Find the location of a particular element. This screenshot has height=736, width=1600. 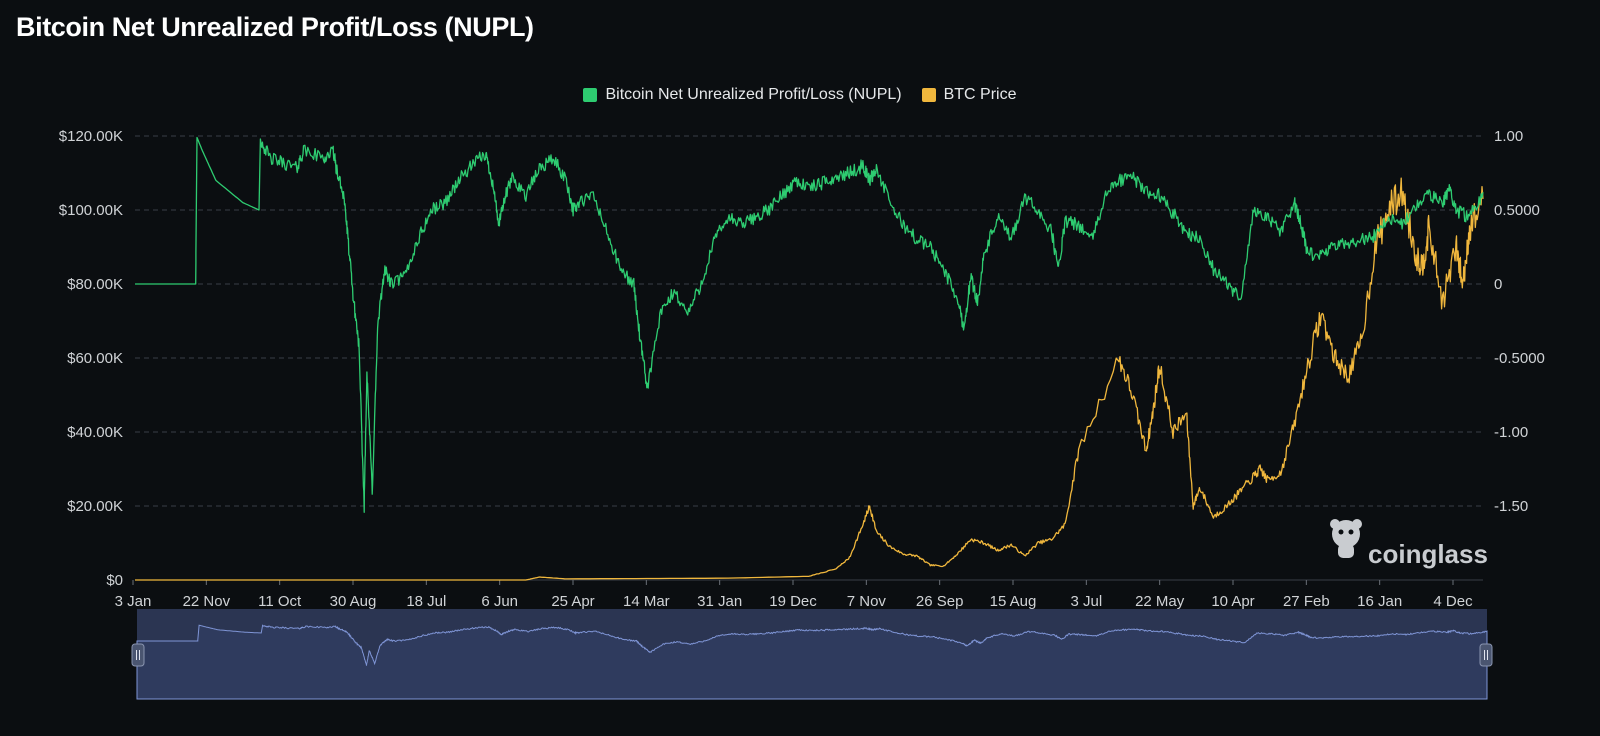

y-left-tick-label: $20.00K is located at coordinates (95, 506).